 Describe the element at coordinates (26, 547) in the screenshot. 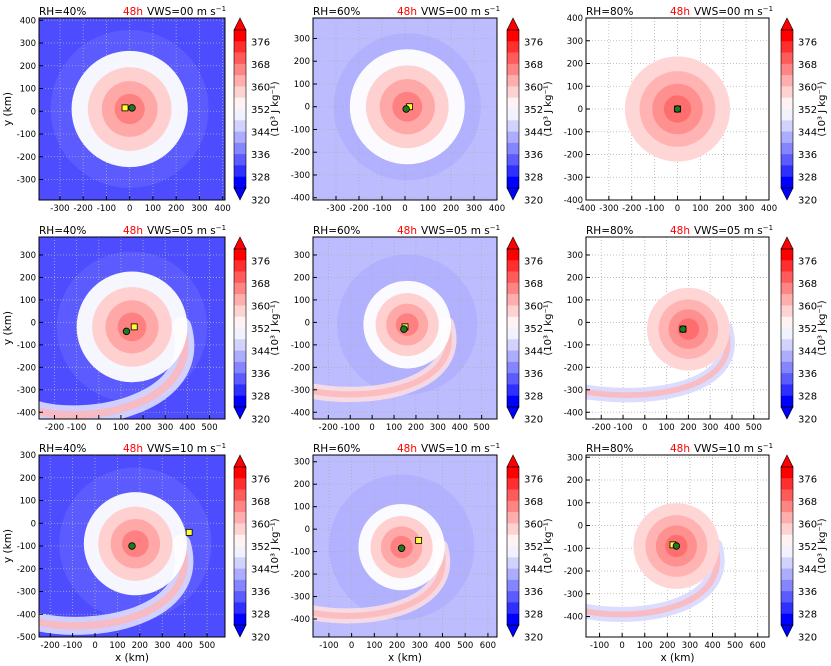

I see `y-tick-label: -100` at that location.